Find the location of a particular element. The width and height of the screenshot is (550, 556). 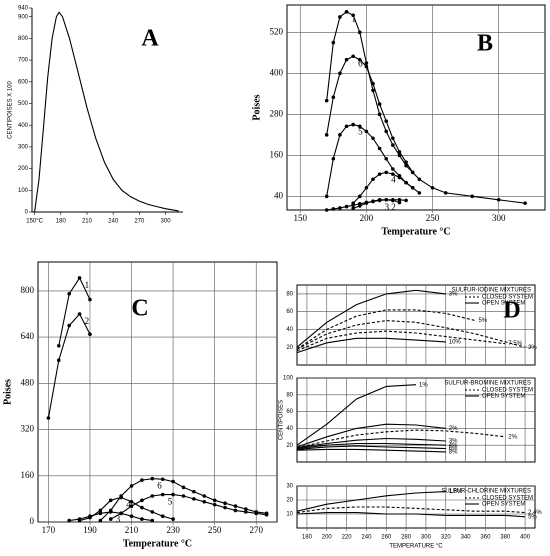

x-tick-label: 360 is located at coordinates (485, 538).